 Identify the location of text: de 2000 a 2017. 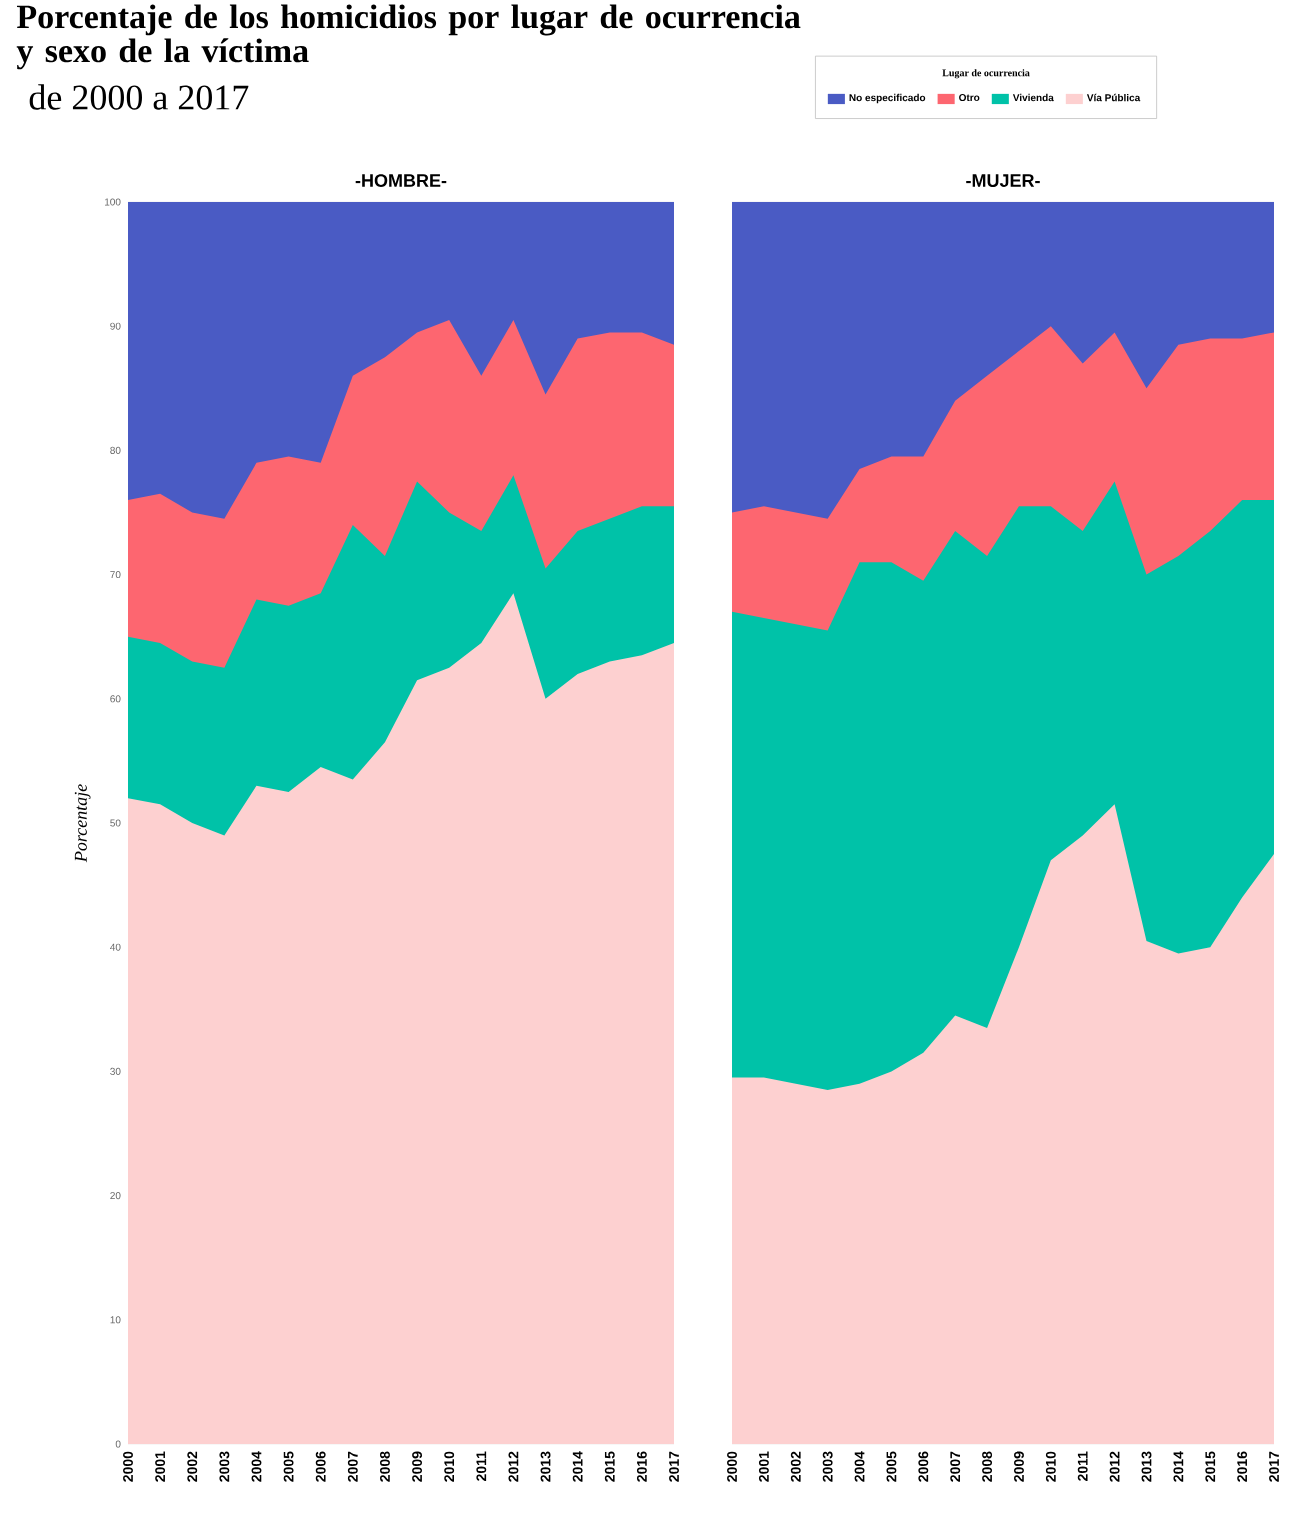
(139, 97).